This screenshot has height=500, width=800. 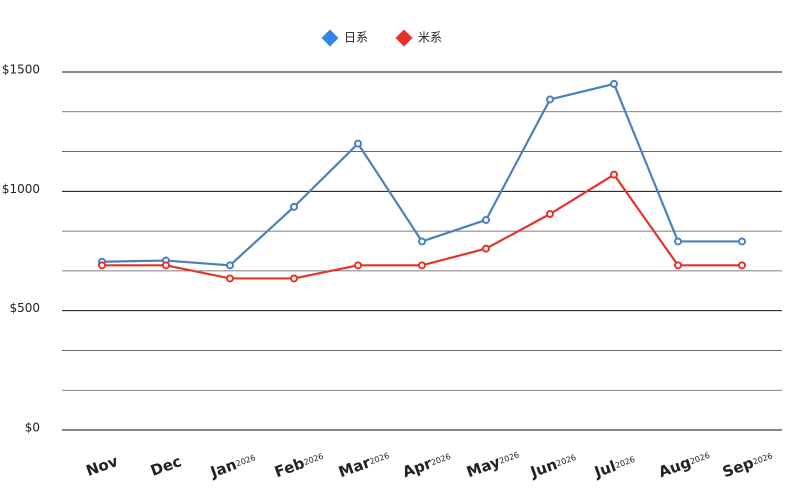 I want to click on x-tick: May2026, so click(x=493, y=463).